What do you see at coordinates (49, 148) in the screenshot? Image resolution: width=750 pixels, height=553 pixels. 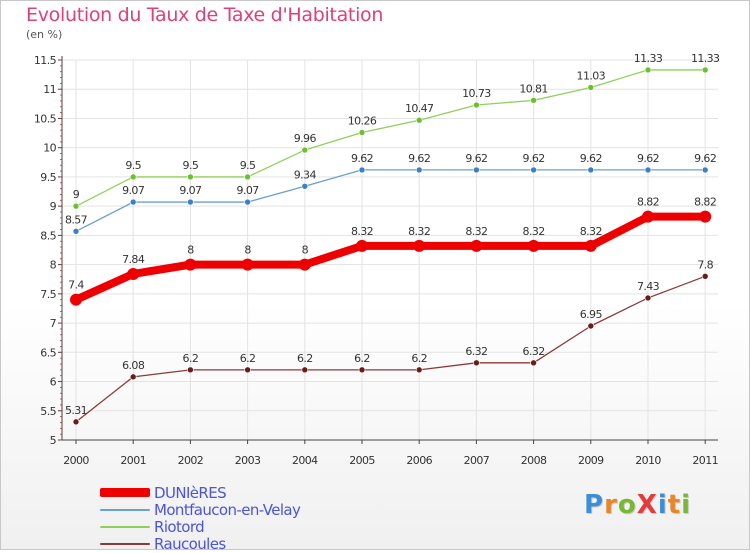 I see `y-tick-label: 10` at bounding box center [49, 148].